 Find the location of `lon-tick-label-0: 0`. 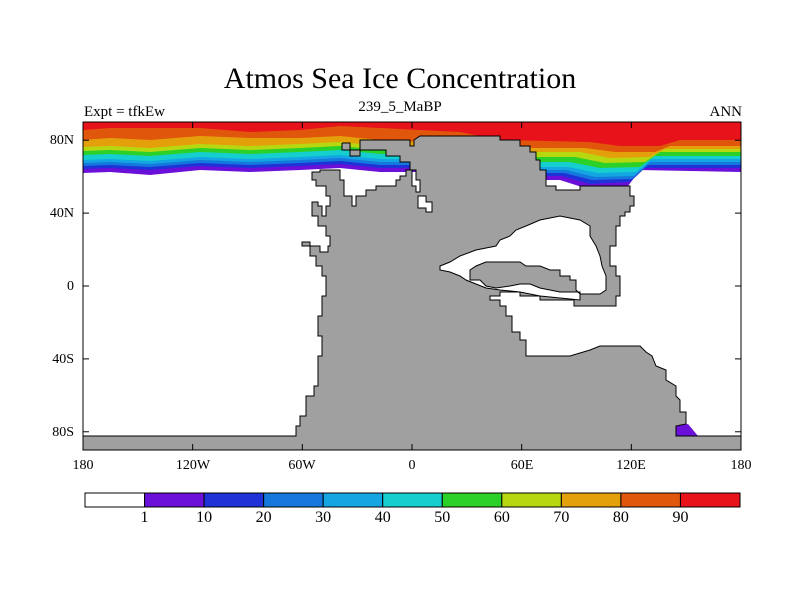

lon-tick-label-0: 0 is located at coordinates (412, 465).